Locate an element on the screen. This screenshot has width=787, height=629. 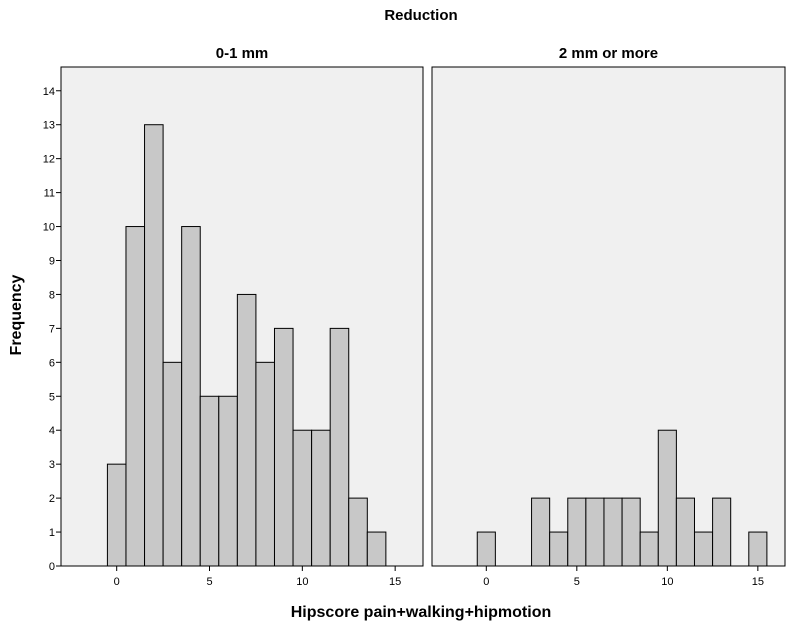
y-tick-label: 7 is located at coordinates (52, 329).